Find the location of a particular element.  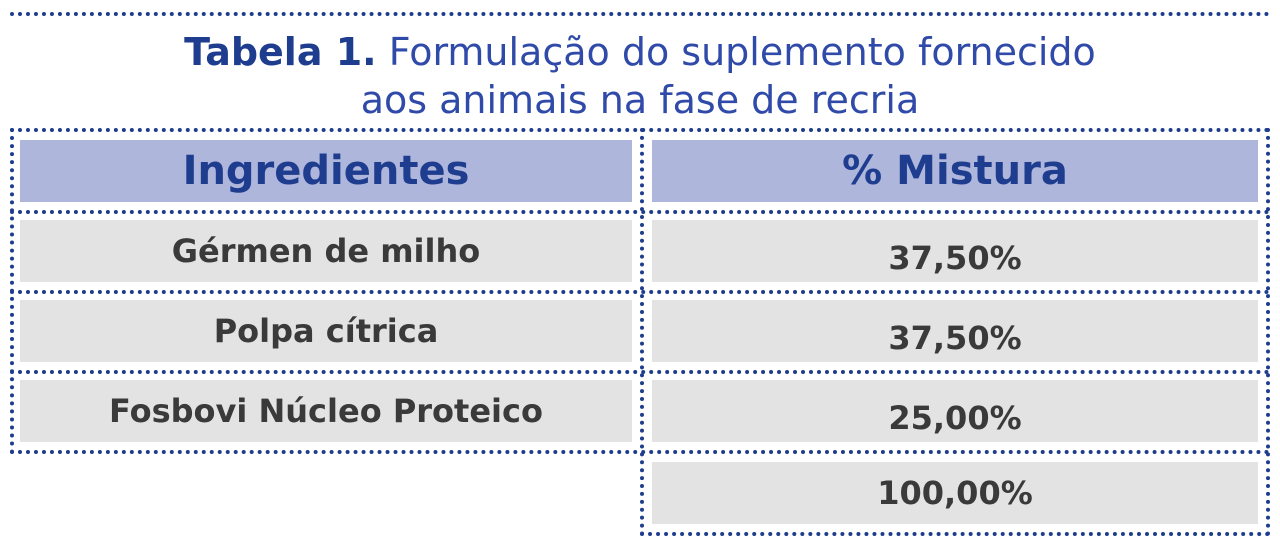

table-number: Tabela 1. is located at coordinates (280, 52).